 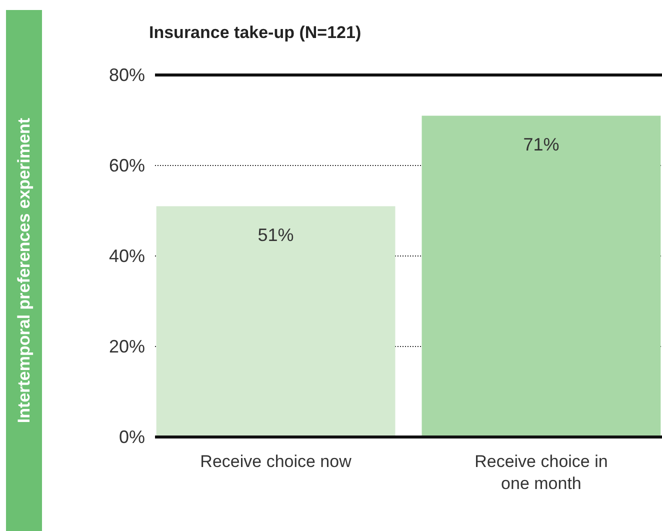 What do you see at coordinates (255, 32) in the screenshot?
I see `chart-subtitle: Insurance take-up (N=121)` at bounding box center [255, 32].